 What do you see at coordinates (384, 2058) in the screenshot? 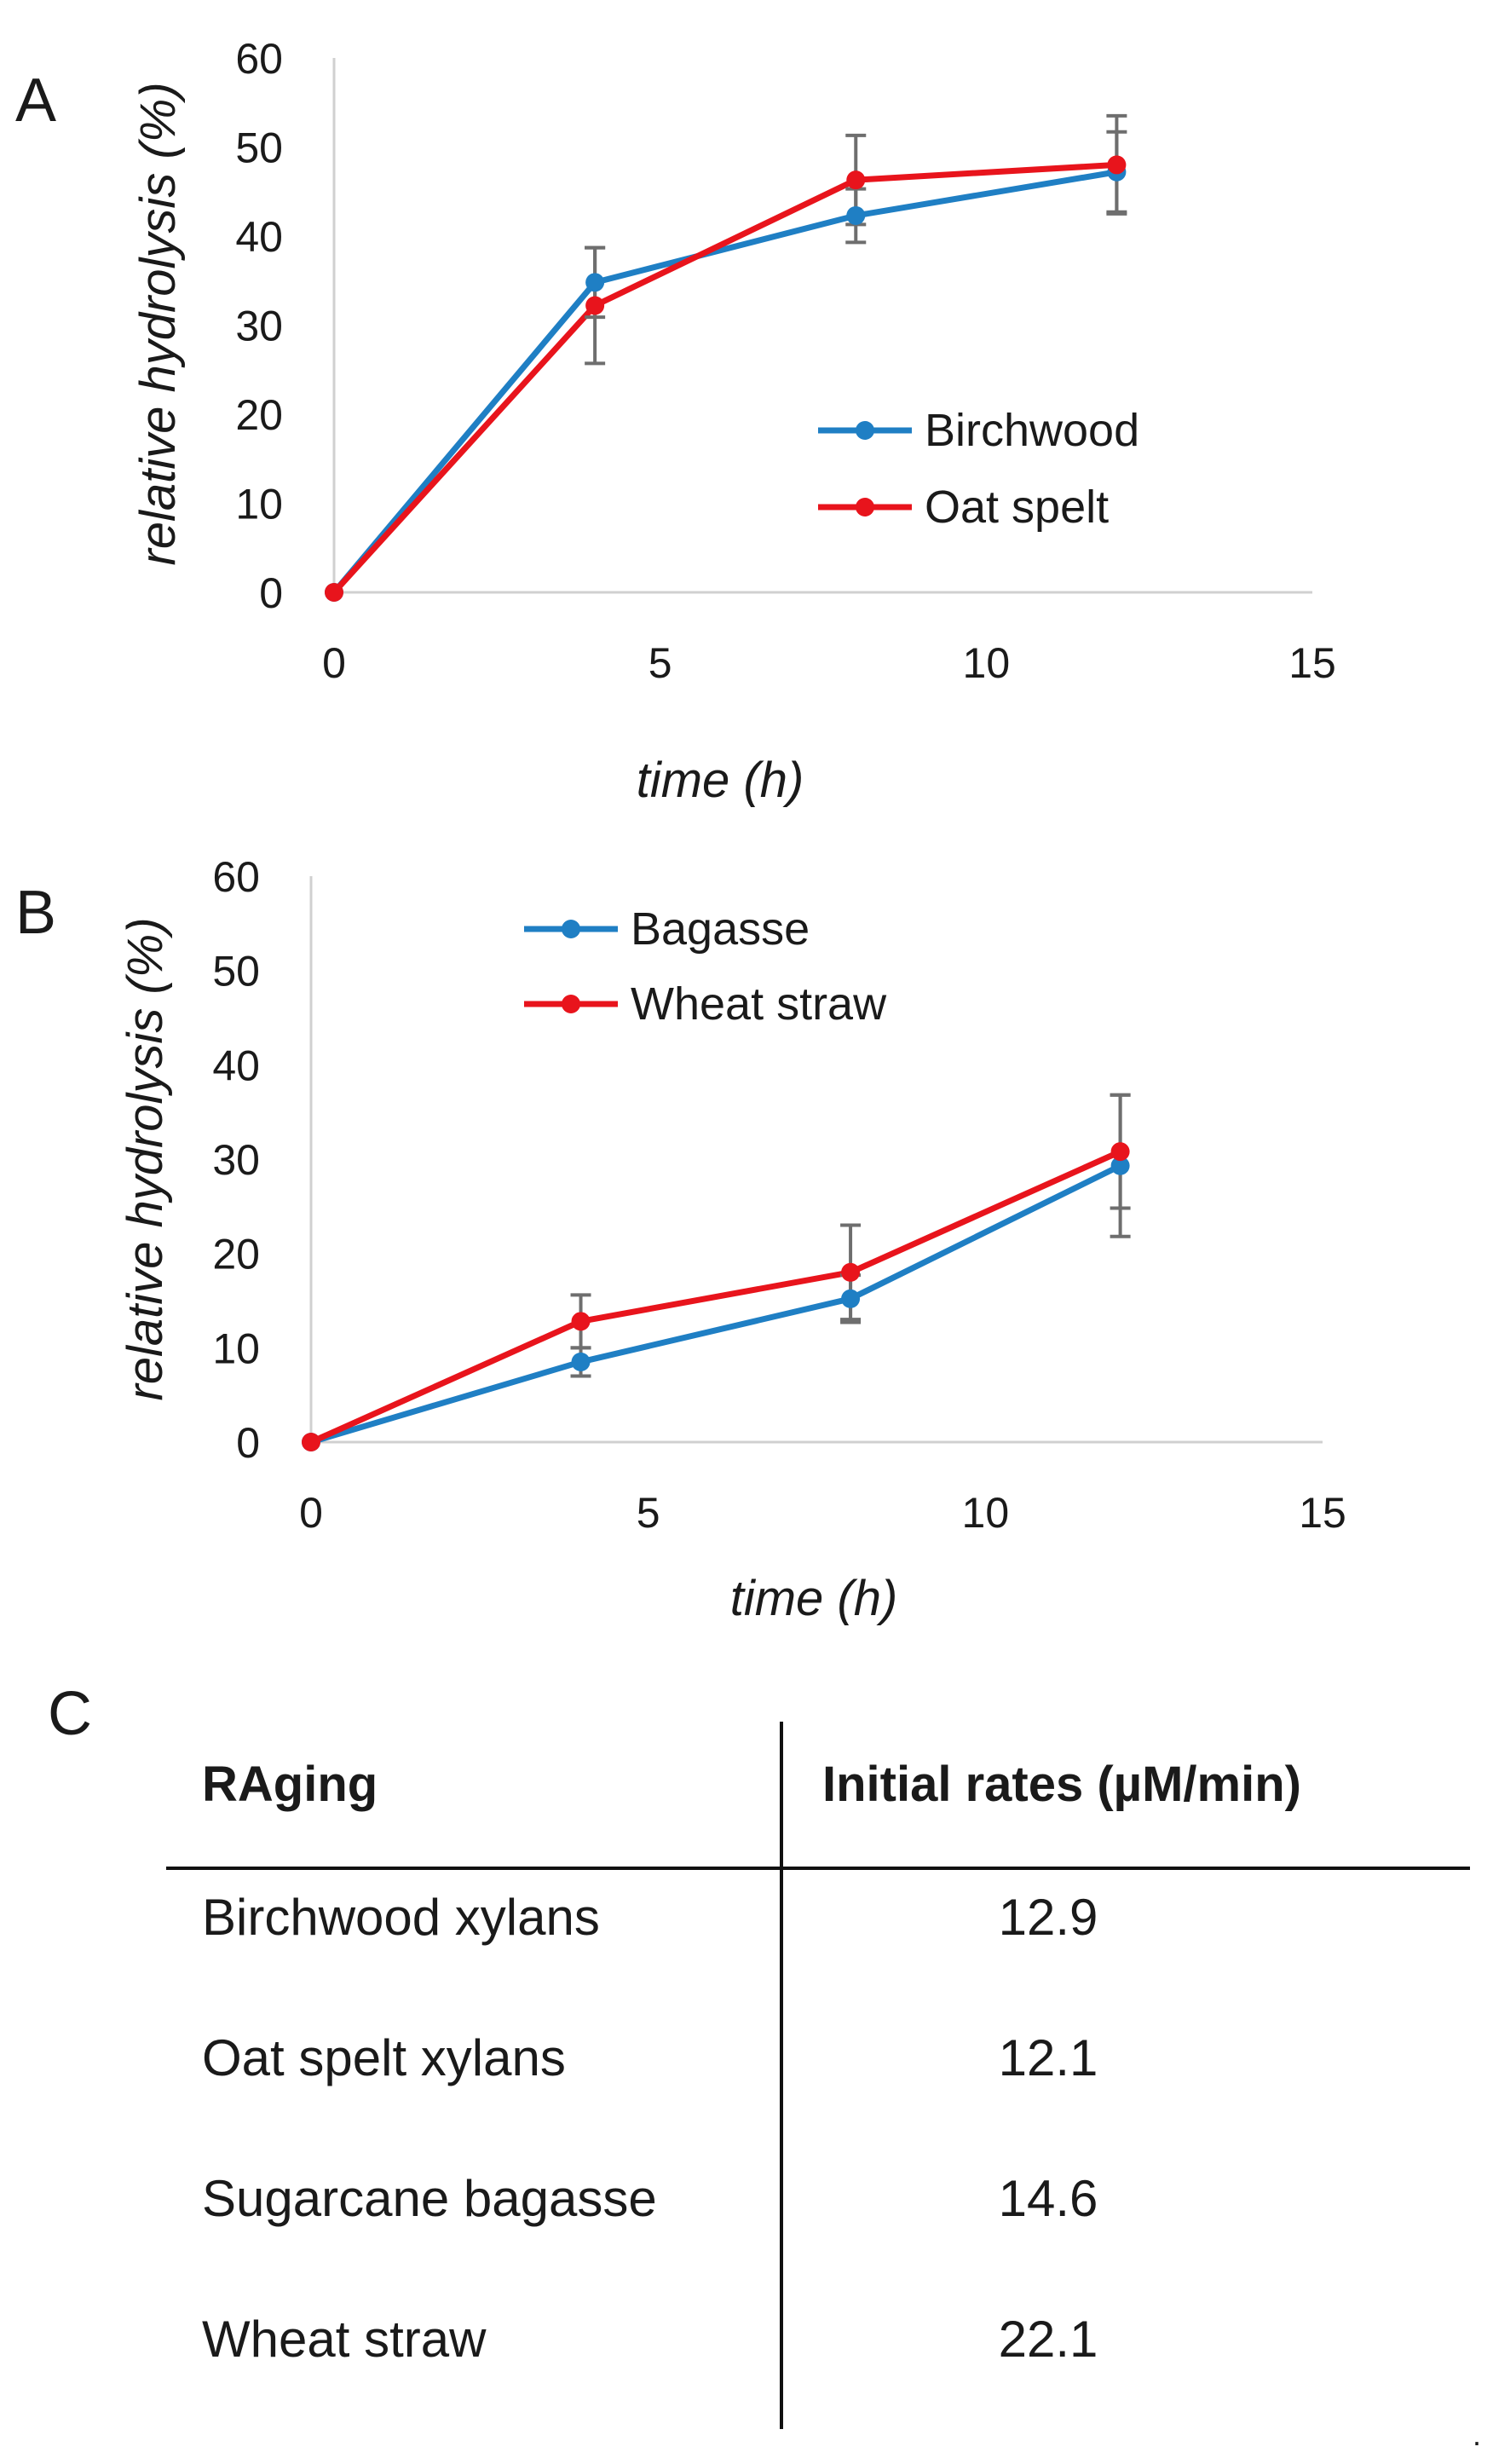
I see `table-row-2-substrate: Oat spelt xylans` at bounding box center [384, 2058].